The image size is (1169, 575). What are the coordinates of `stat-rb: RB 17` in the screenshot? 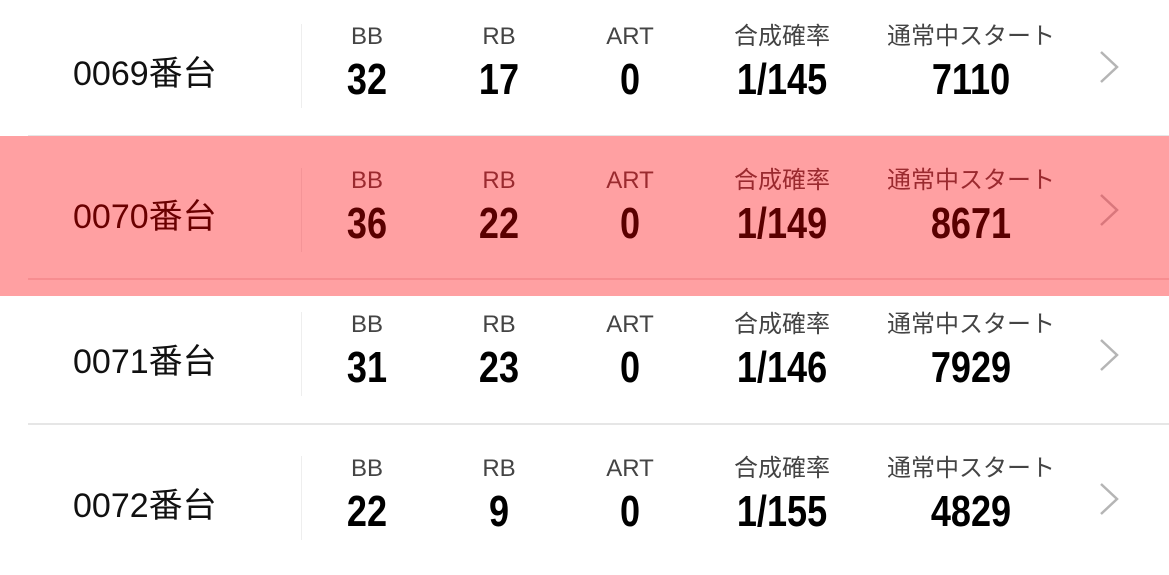 It's located at (499, 63).